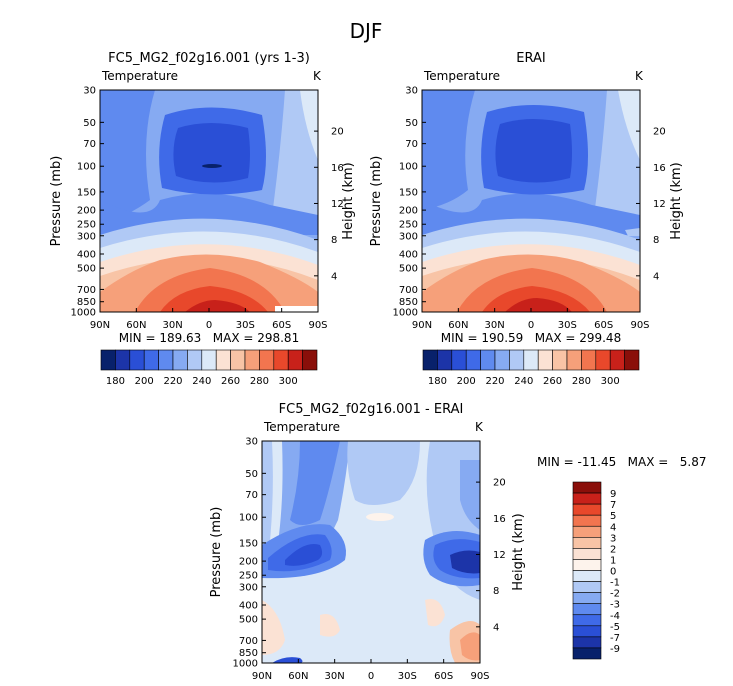 This screenshot has width=733, height=686. I want to click on latitude-axis: 90N 60N 30N 0 30S 60S 90S, so click(531, 319).